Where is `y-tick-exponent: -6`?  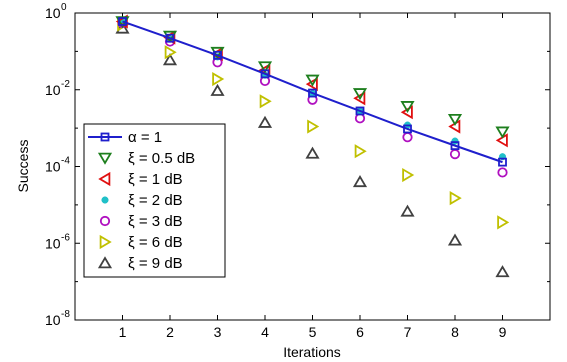 y-tick-exponent: -6 is located at coordinates (65, 237).